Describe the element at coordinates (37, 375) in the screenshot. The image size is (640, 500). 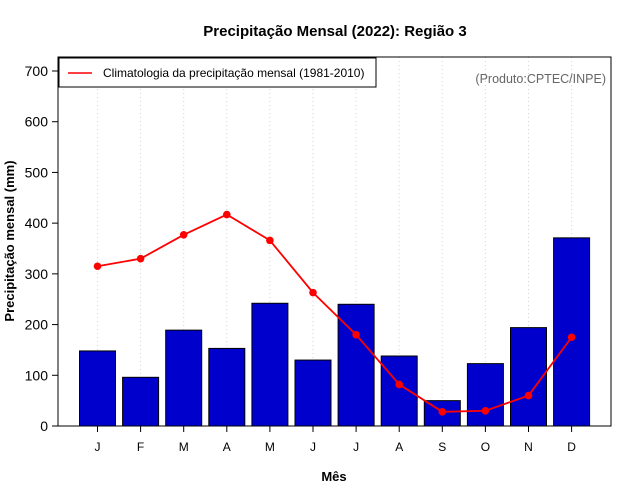
I see `y-tick-label: 100` at that location.